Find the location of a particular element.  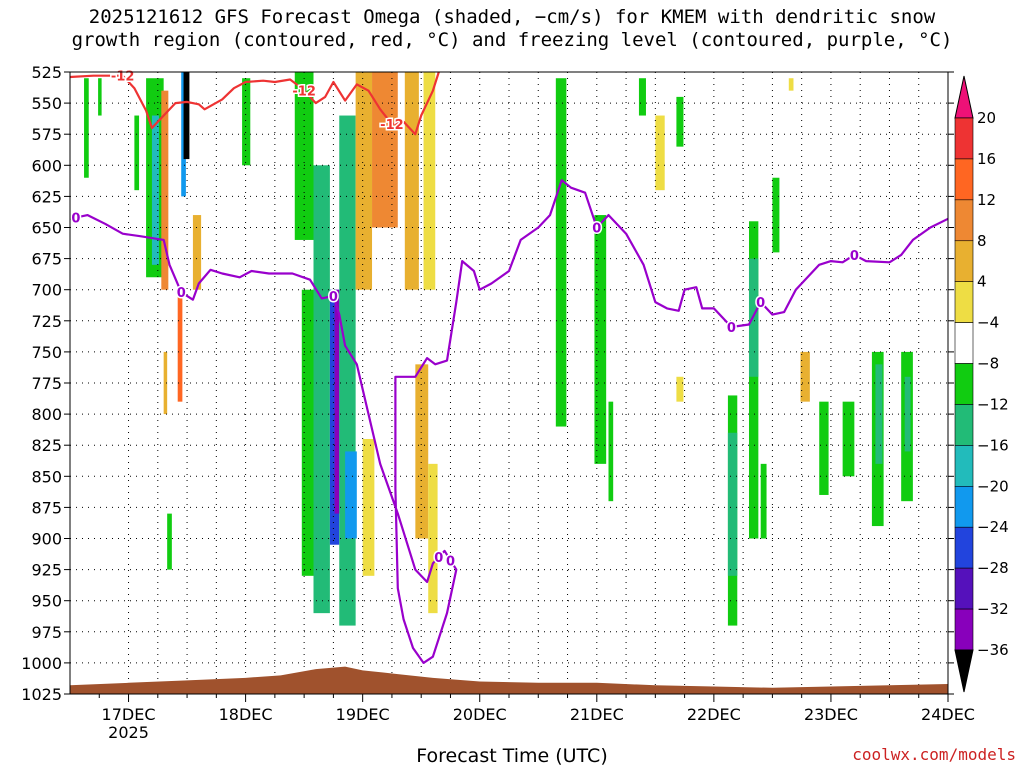

x-tick-label: 18DEC is located at coordinates (246, 714).